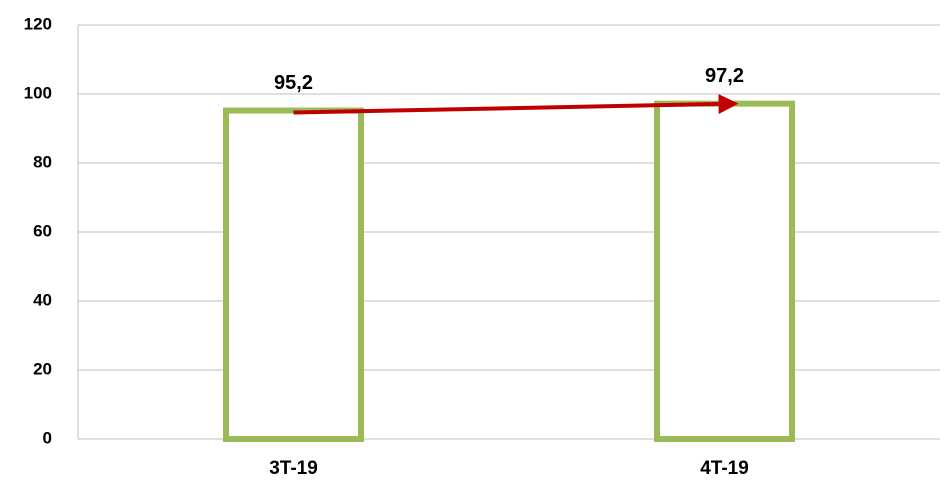 This screenshot has height=481, width=947. Describe the element at coordinates (516, 104) in the screenshot. I see `trend-arrow` at that location.